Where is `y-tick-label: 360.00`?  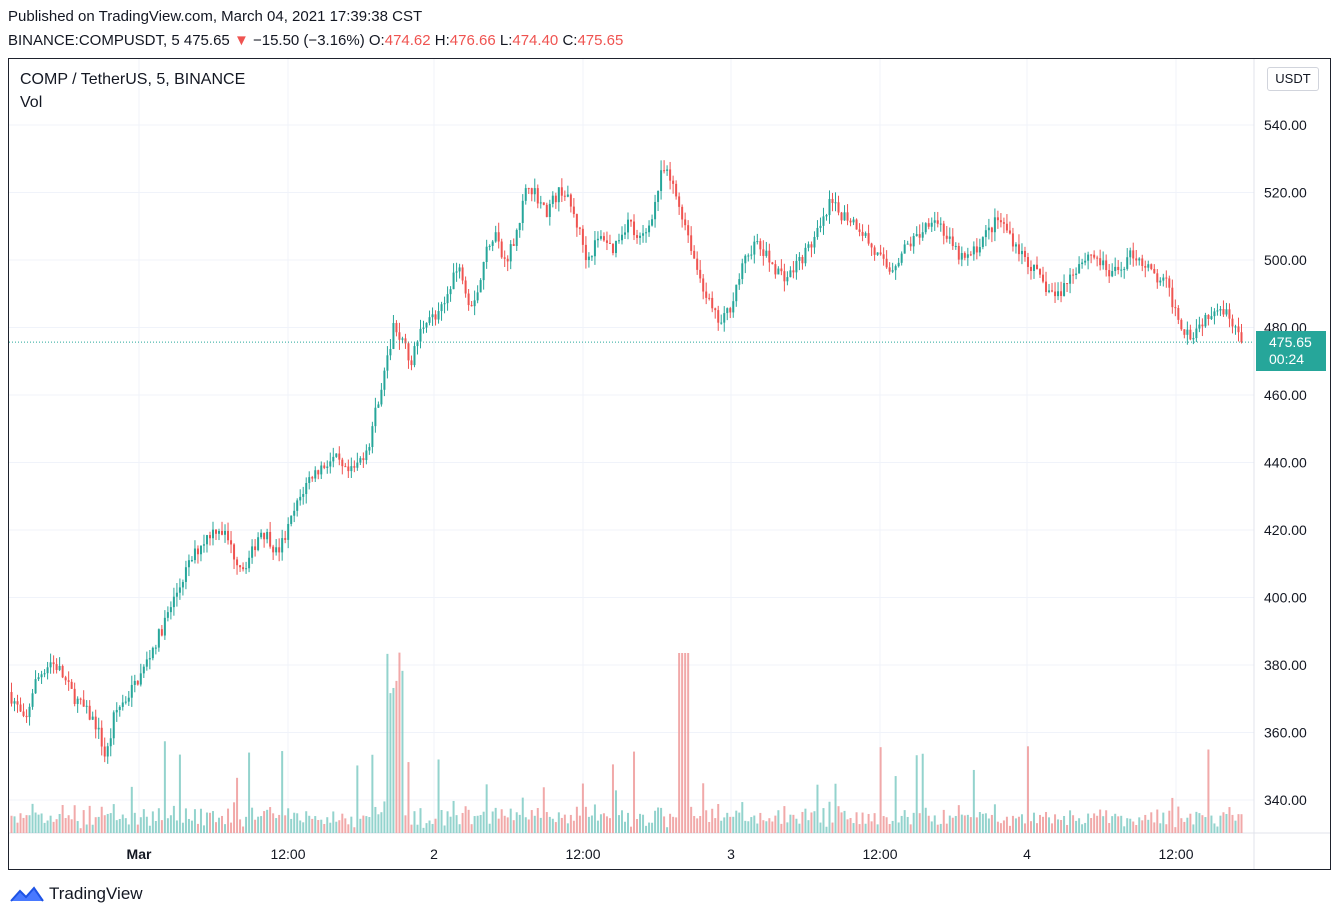
y-tick-label: 360.00 is located at coordinates (1285, 733).